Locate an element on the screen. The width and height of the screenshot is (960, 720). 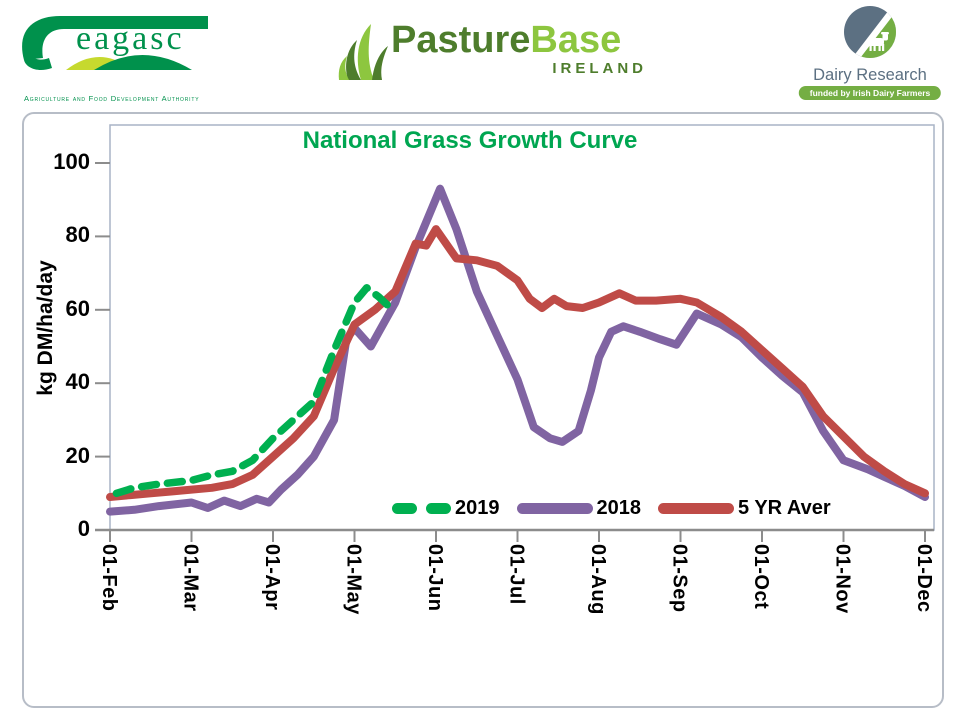
legend-item-2018: 2018 is located at coordinates (579, 508).